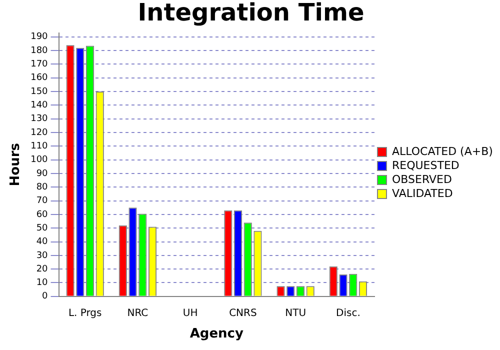 The width and height of the screenshot is (500, 350). I want to click on y-tick-label: 10, so click(42, 283).